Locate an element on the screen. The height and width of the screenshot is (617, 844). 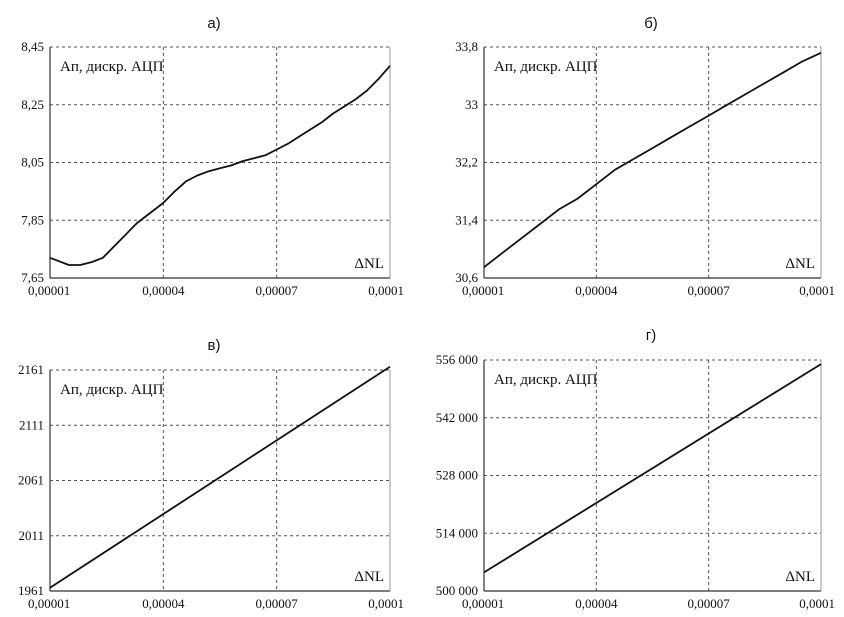
panel-label: б) is located at coordinates (651, 23).